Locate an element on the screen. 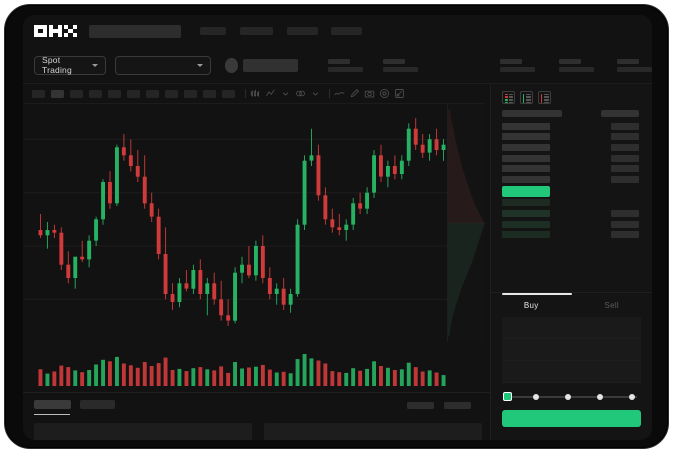 The height and width of the screenshot is (453, 673). order-book-view-toggles is located at coordinates (571, 94).